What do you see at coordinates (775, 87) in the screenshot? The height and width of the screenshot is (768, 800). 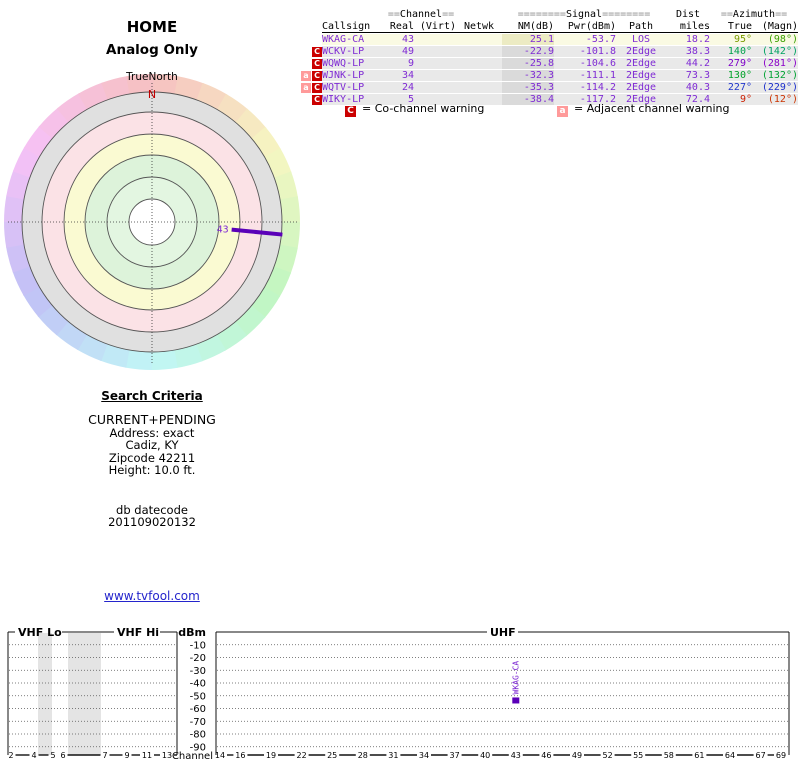 I see `cell-azimuth-magn: (229°)` at bounding box center [775, 87].